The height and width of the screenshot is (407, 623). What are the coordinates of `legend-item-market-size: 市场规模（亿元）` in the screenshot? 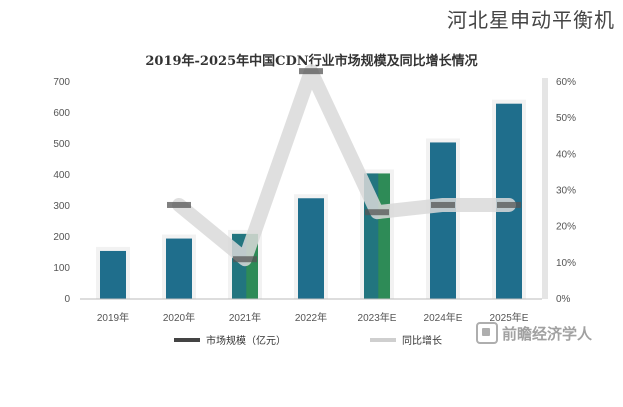 It's located at (230, 339).